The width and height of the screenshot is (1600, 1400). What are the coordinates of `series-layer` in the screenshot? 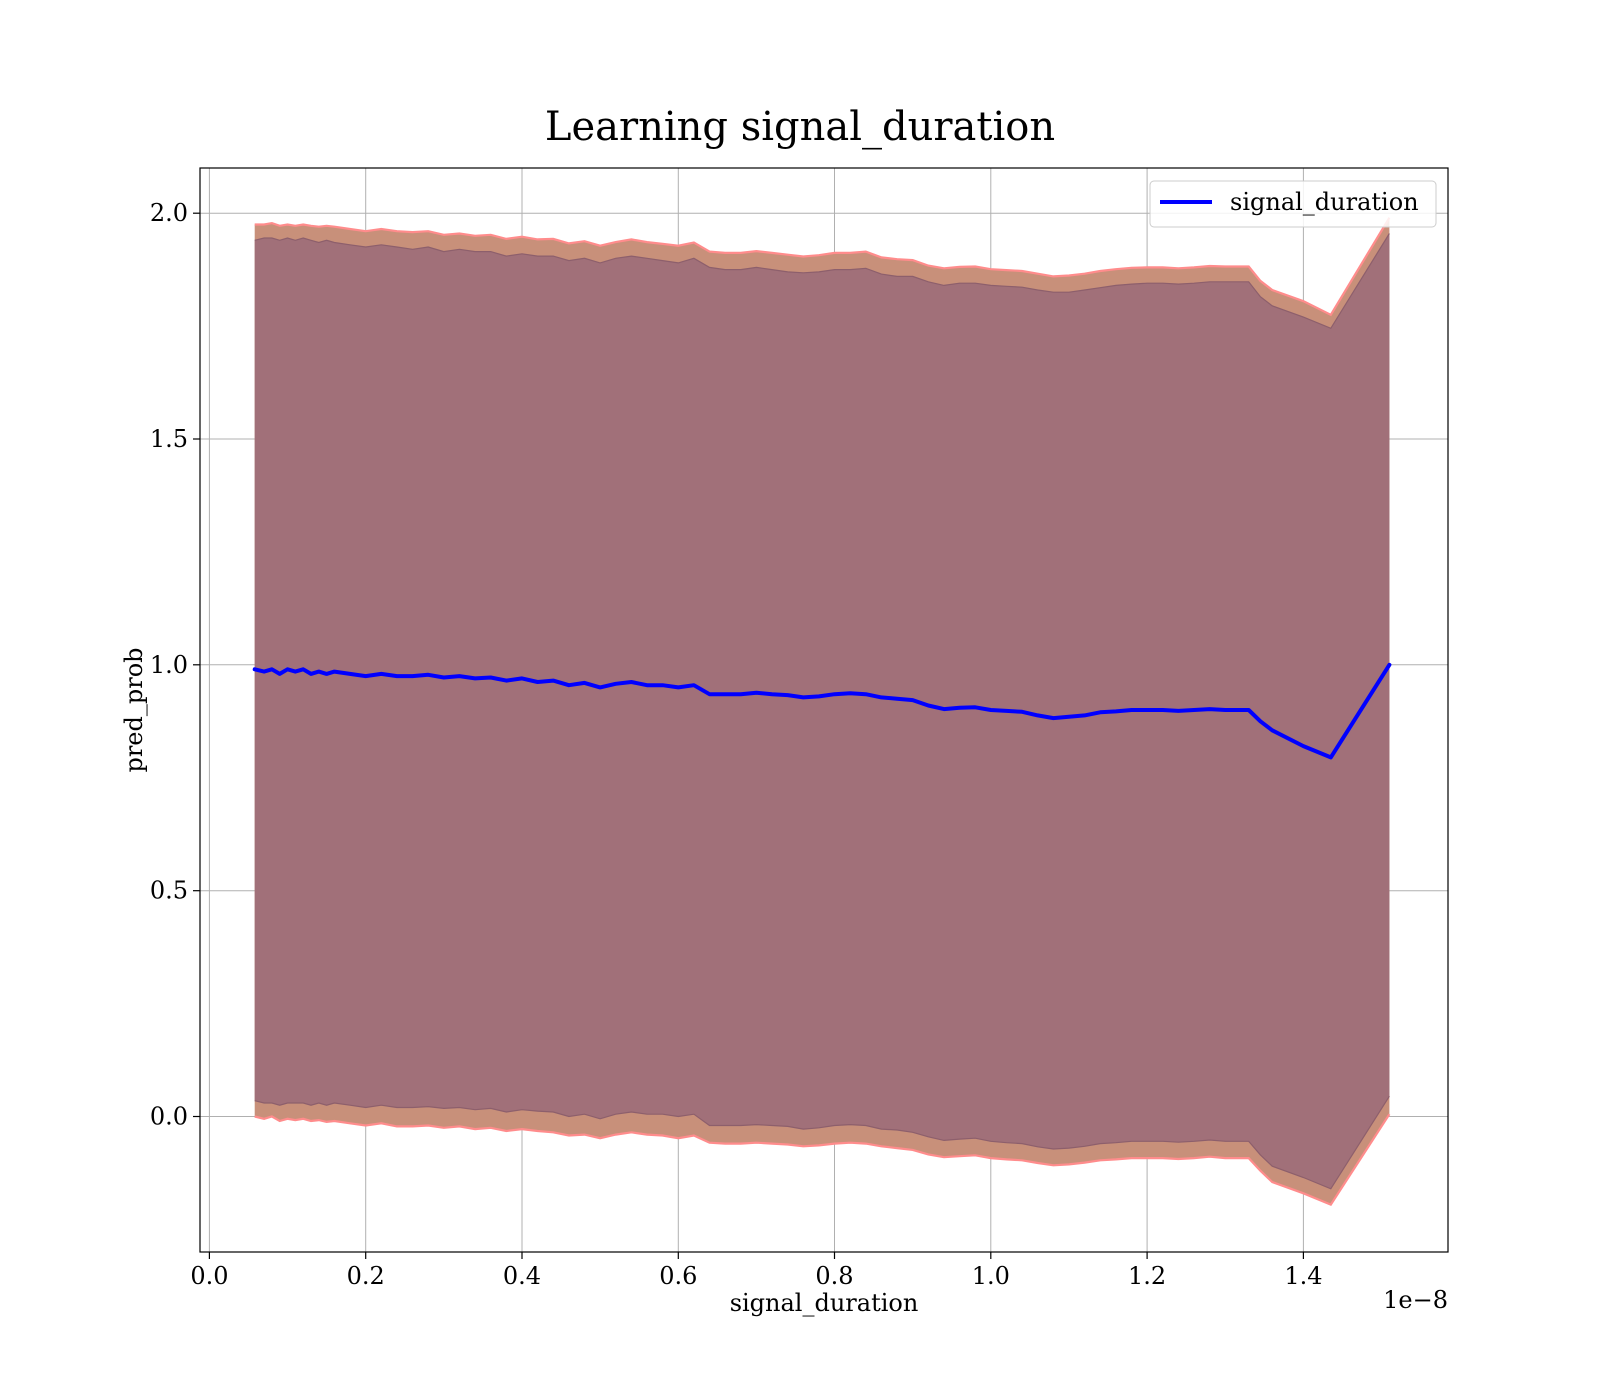 It's located at (822, 711).